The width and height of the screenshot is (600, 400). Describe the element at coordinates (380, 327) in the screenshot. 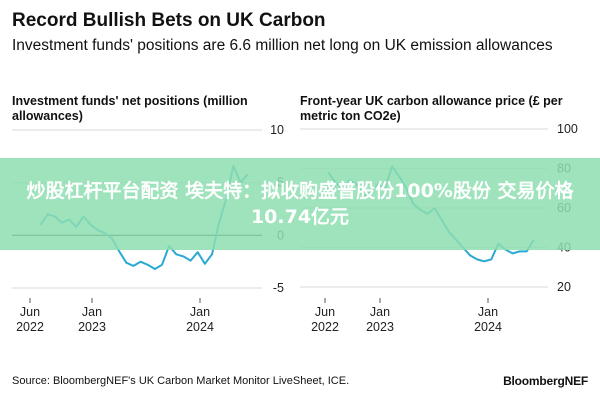

I see `right-xtick-year: 2023` at that location.